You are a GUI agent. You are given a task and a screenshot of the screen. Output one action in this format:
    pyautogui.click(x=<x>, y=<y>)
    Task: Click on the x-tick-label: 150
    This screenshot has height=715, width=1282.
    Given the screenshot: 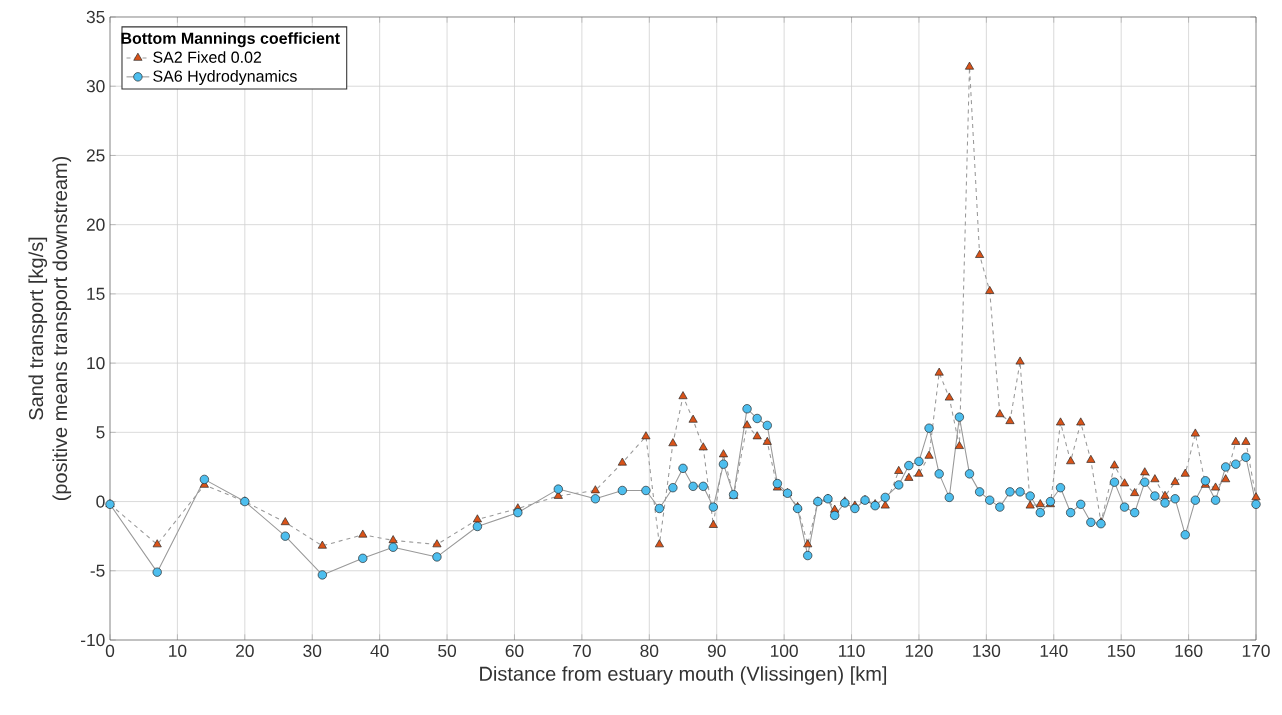 What is the action you would take?
    pyautogui.click(x=1121, y=650)
    